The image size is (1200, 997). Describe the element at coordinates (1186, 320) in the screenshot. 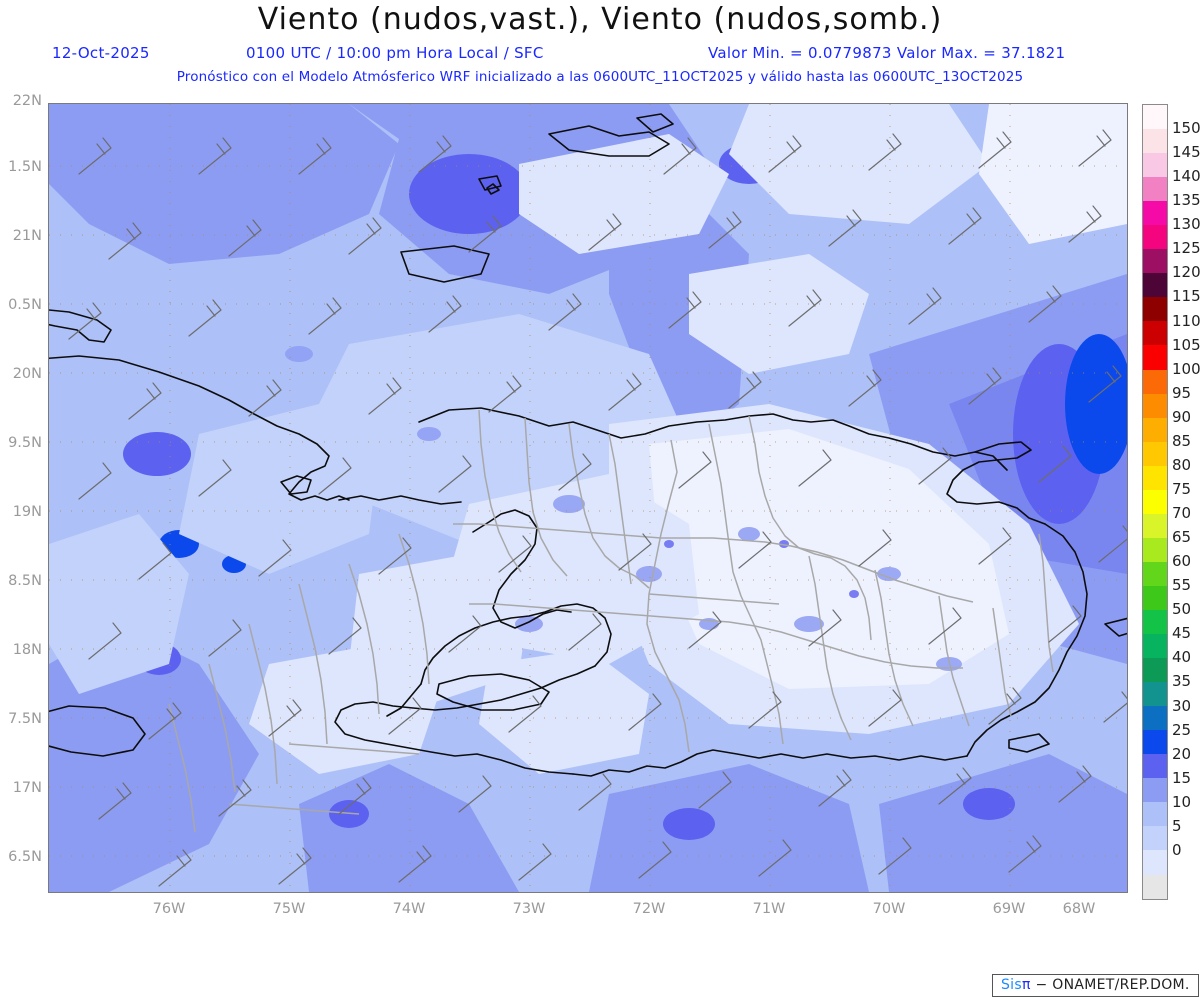

I see `colorbar-tick-110: 110` at that location.